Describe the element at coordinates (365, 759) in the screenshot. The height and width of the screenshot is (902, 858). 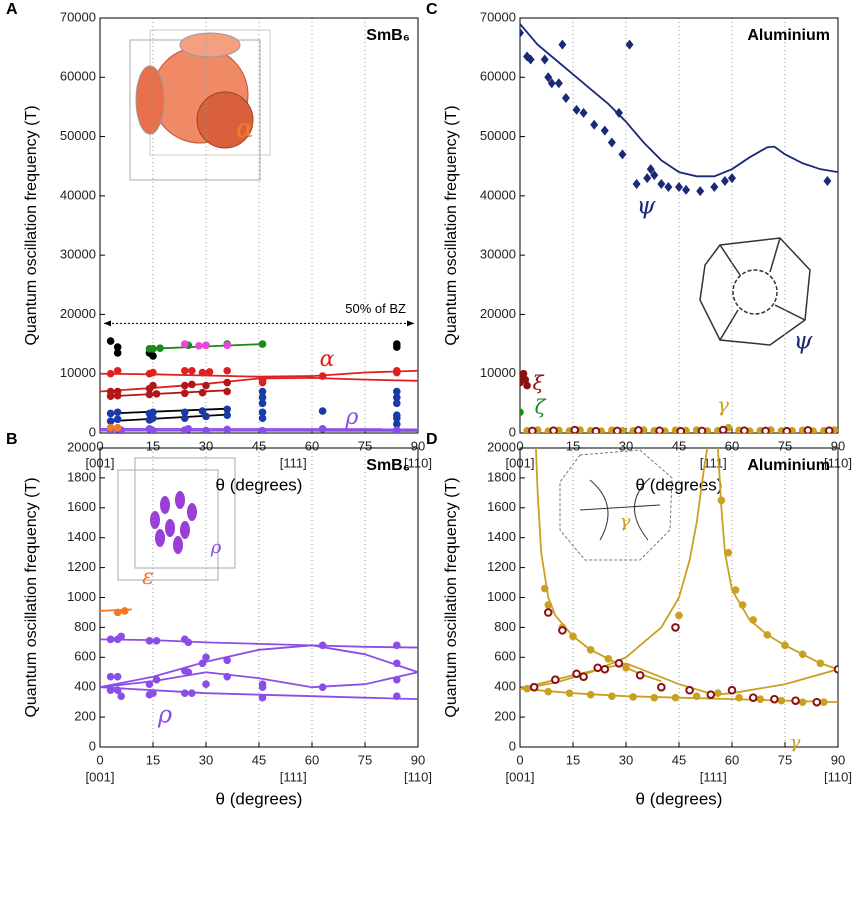
I see `x-tick-label: 75` at that location.